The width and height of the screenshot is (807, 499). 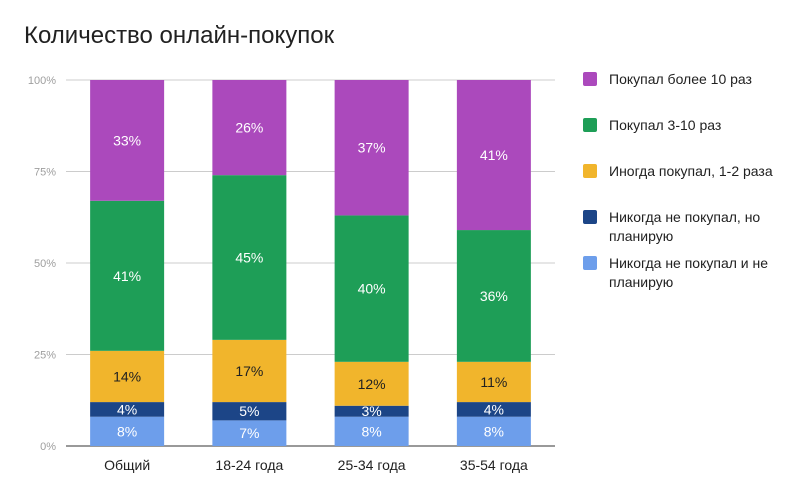 I want to click on data-label: 14%, so click(x=127, y=376).